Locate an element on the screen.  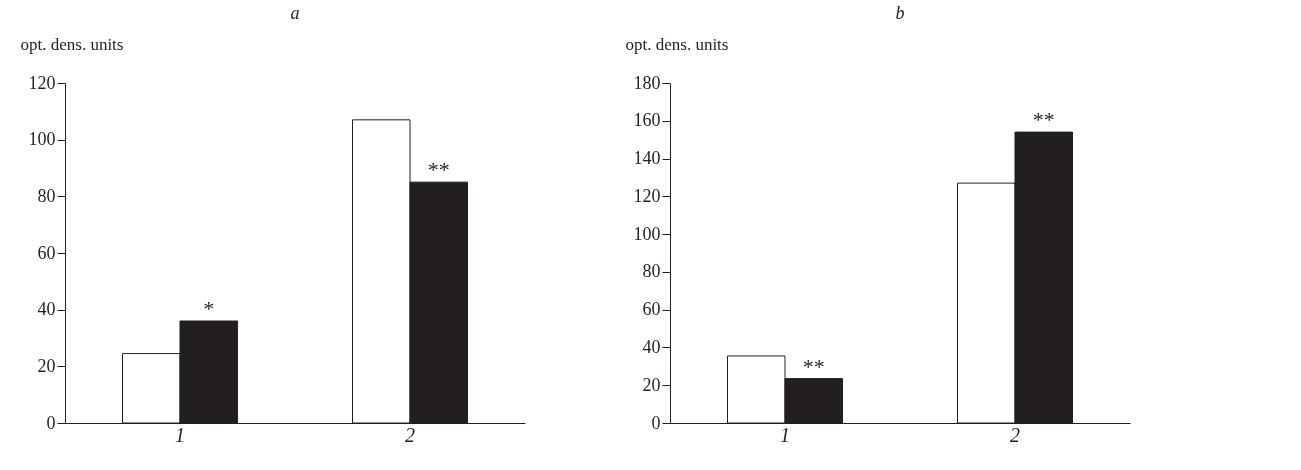
chart-title: b is located at coordinates (900, 13).